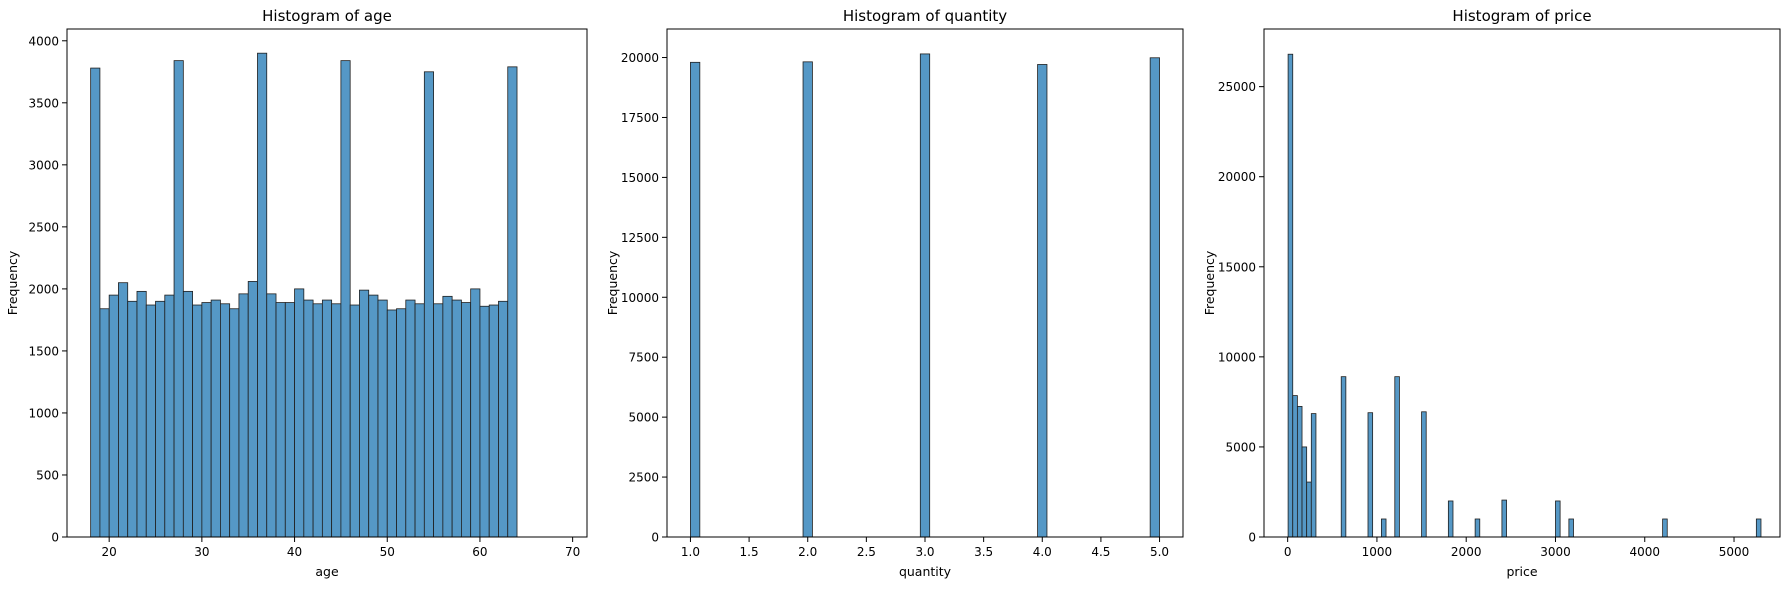 The image size is (1789, 590). I want to click on y-tick-label: 3500, so click(43, 103).